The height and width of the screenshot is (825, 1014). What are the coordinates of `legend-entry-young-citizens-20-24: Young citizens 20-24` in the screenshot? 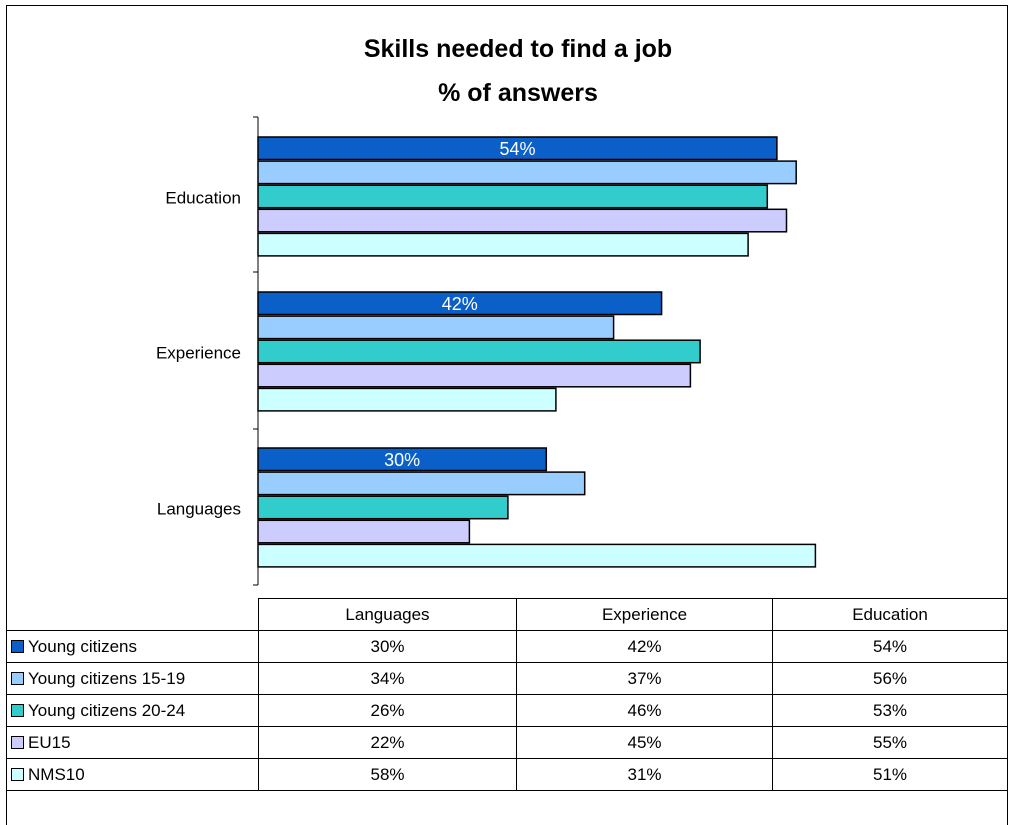 It's located at (132, 710).